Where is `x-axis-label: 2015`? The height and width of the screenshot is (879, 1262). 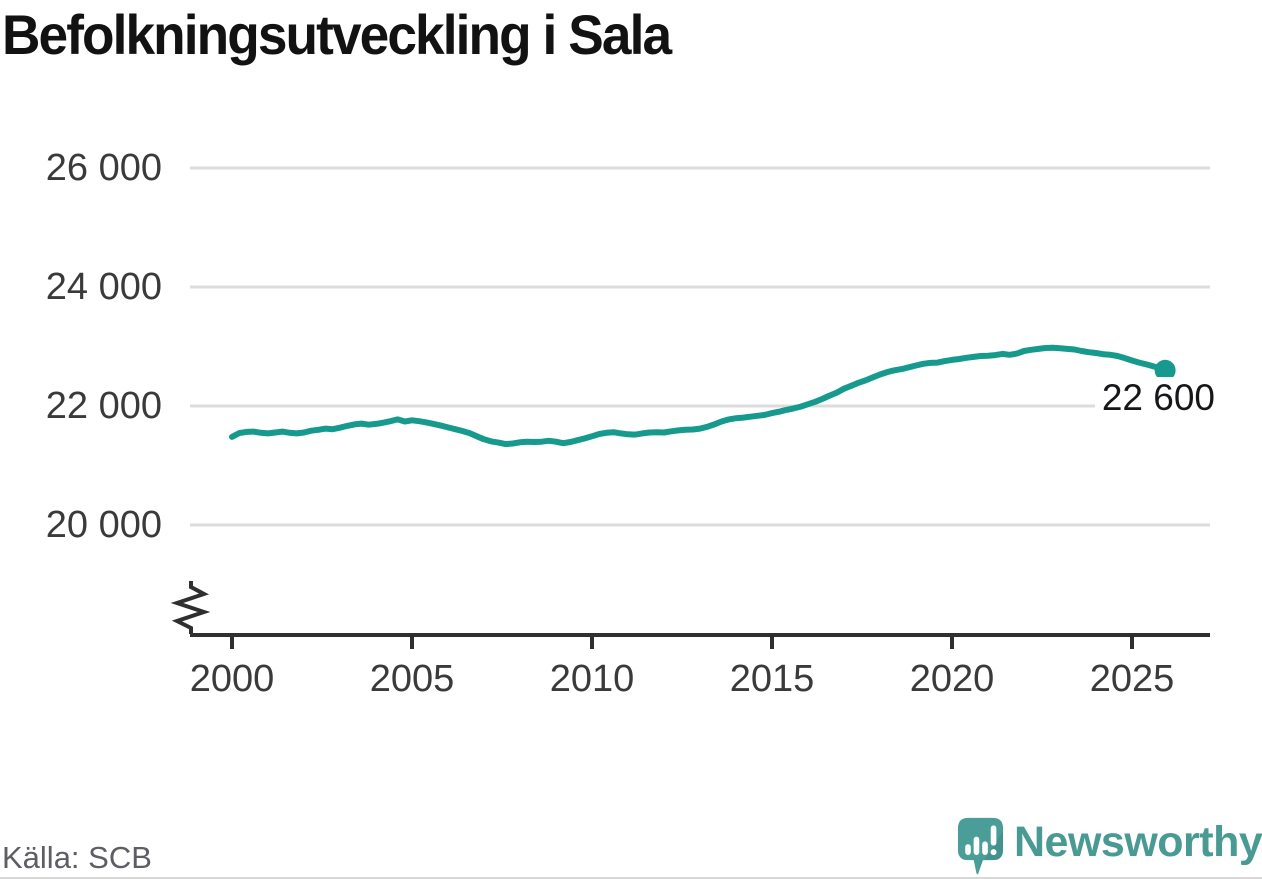
x-axis-label: 2015 is located at coordinates (772, 679).